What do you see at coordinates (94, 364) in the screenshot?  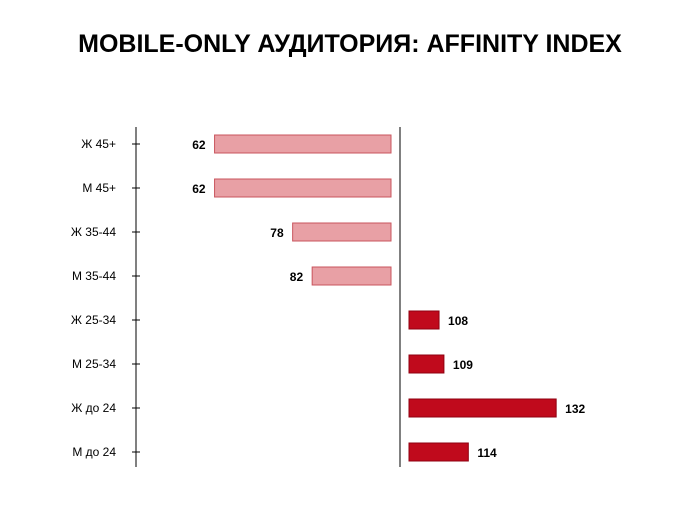 I see `category-label: М 25-34` at bounding box center [94, 364].